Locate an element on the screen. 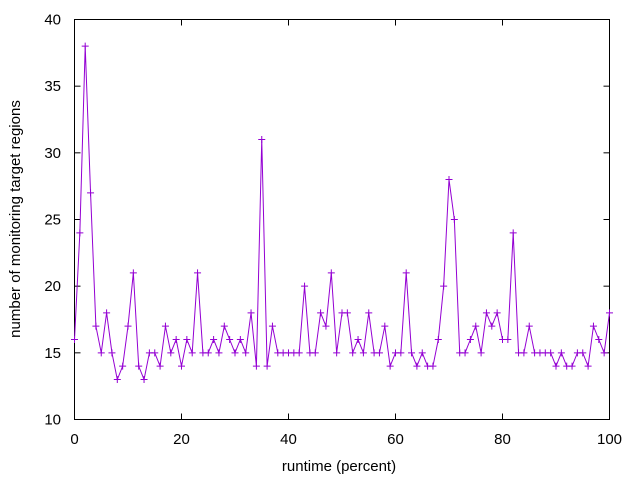 The image size is (640, 480). y-tick-label: 30 is located at coordinates (52, 153).